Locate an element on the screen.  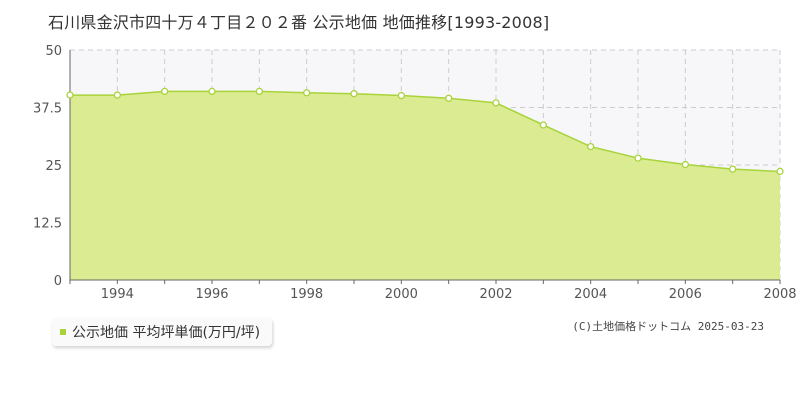
x-tick-label-4: 2002 is located at coordinates (495, 294).